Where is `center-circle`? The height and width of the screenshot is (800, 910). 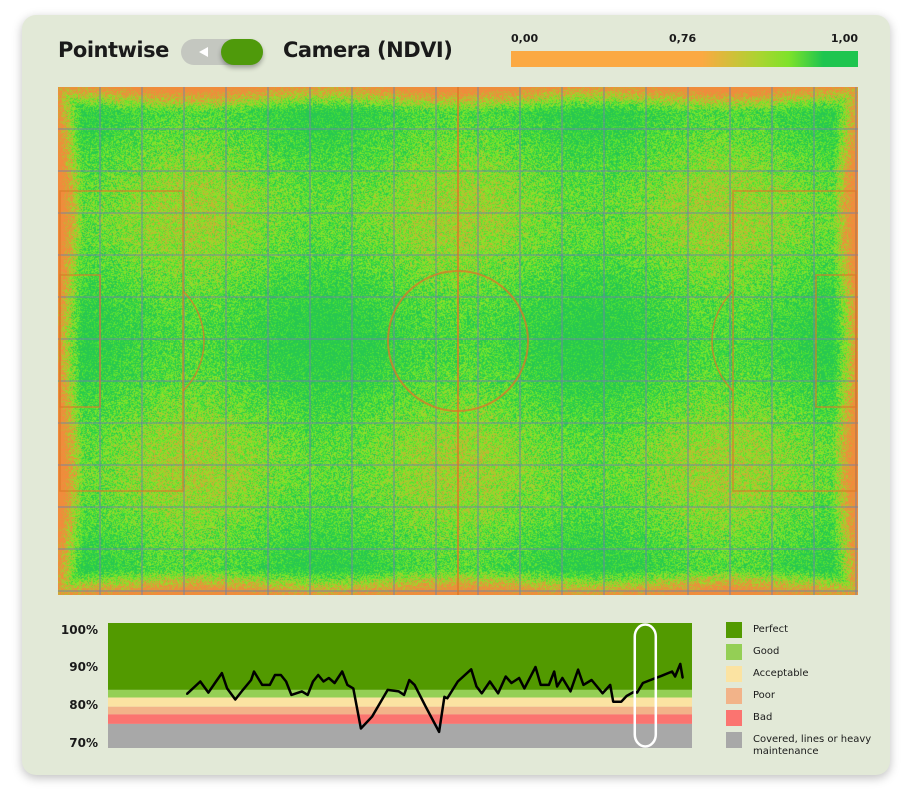 center-circle is located at coordinates (458, 341).